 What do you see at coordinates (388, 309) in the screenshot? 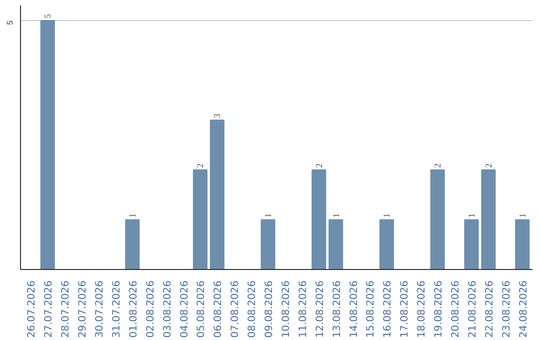
I see `x-tick-label: 16.08.2026` at bounding box center [388, 309].